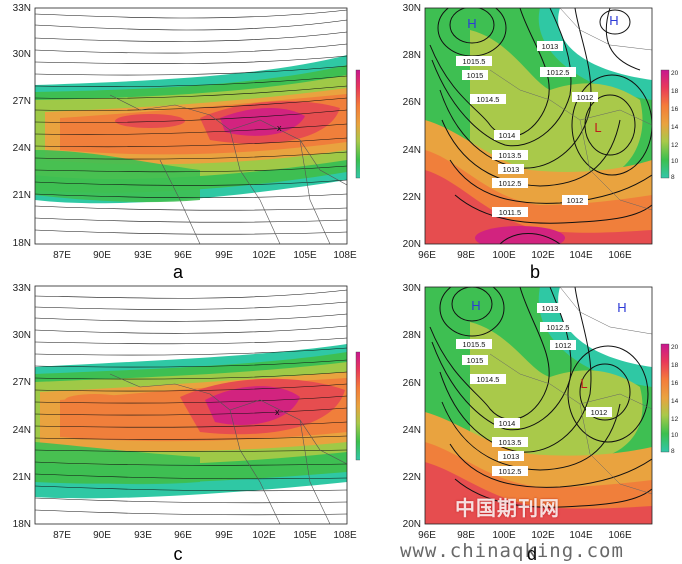 This screenshot has height=564, width=682. I want to click on contour-label: 1015.5, so click(474, 61).